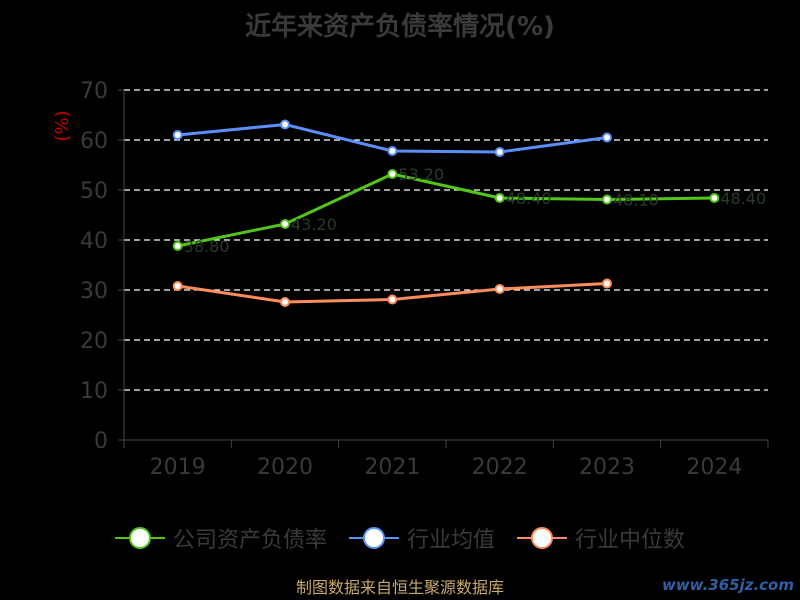 The width and height of the screenshot is (800, 600). I want to click on y-tick-label: 10, so click(94, 391).